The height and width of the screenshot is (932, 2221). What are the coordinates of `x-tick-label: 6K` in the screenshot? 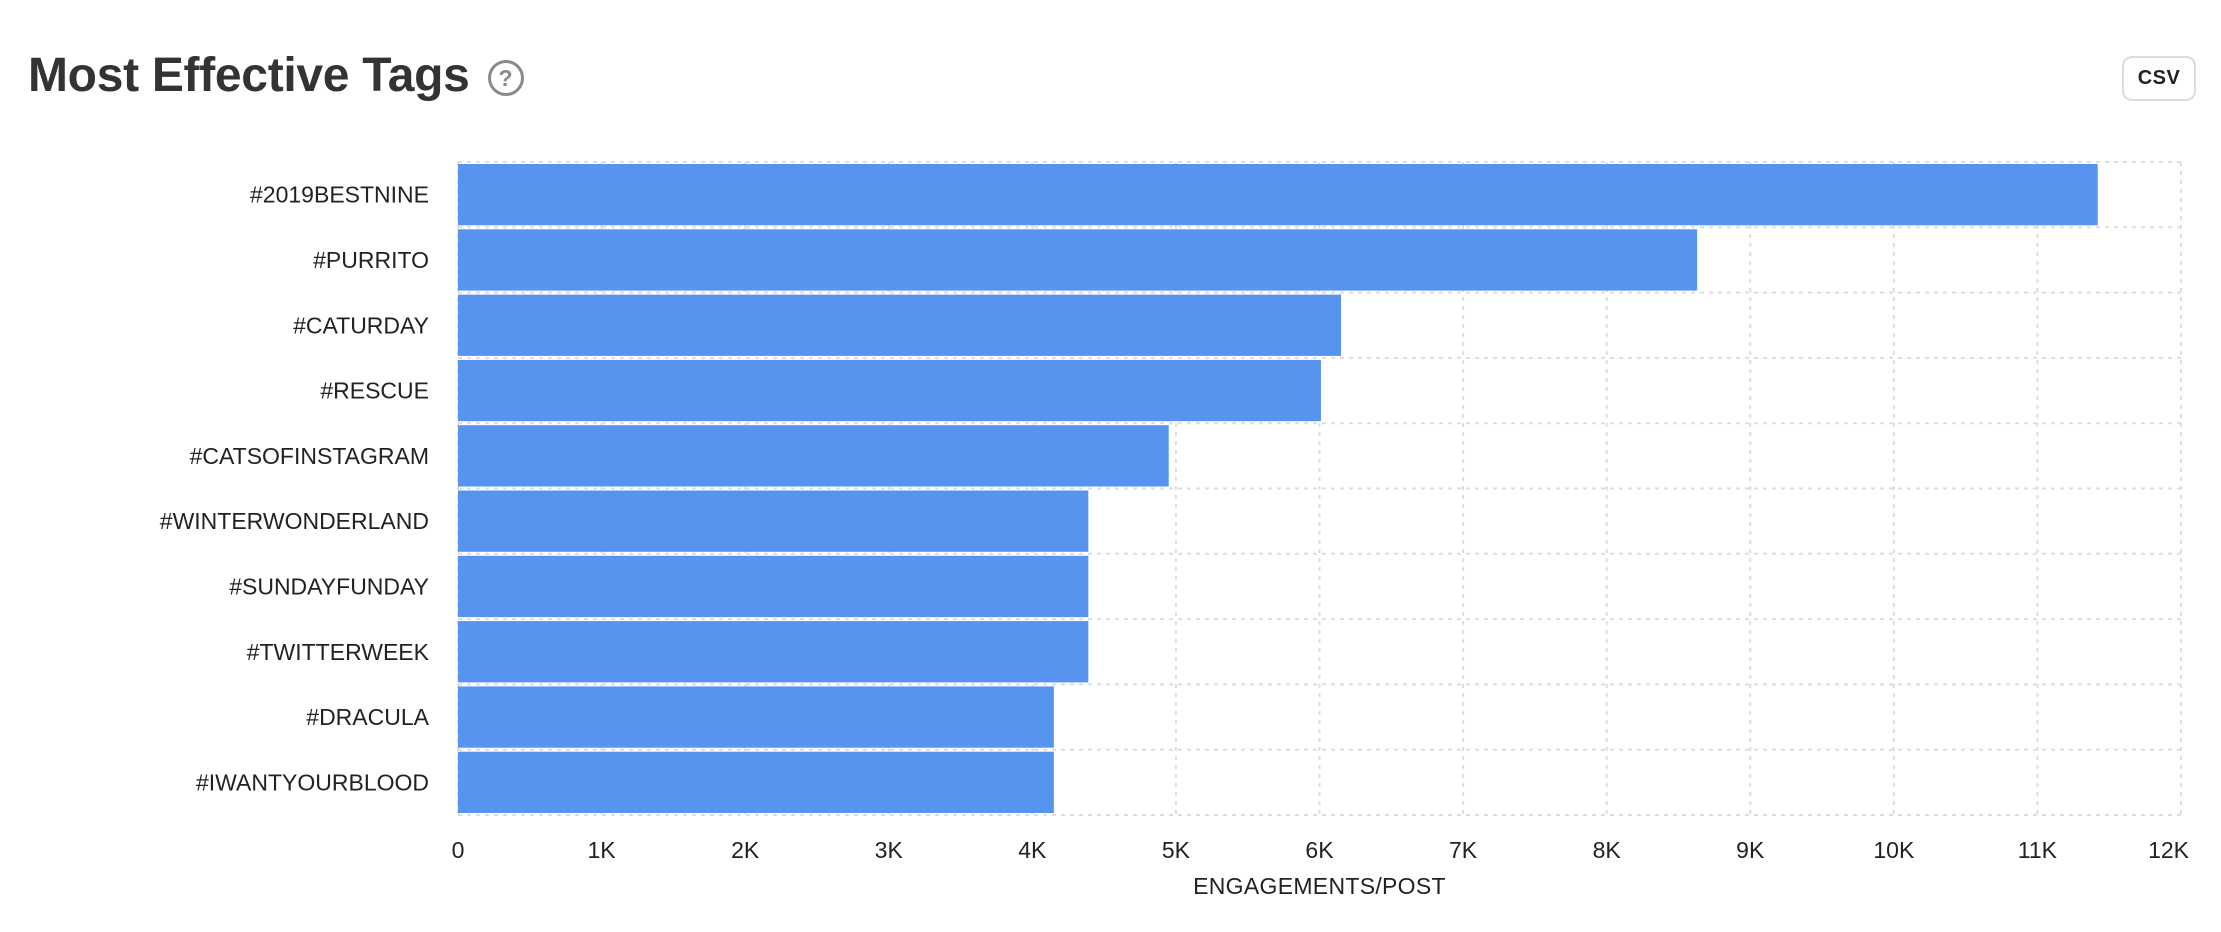 It's located at (1319, 850).